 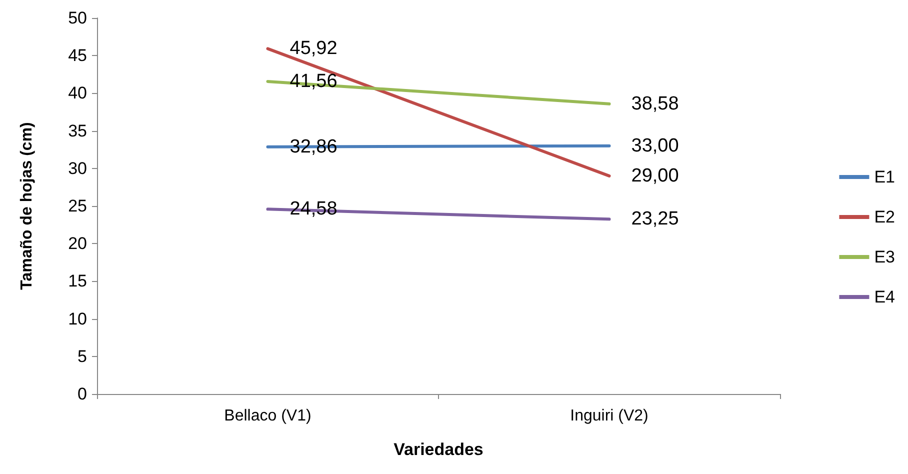 What do you see at coordinates (655, 219) in the screenshot?
I see `data-label: 23,25` at bounding box center [655, 219].